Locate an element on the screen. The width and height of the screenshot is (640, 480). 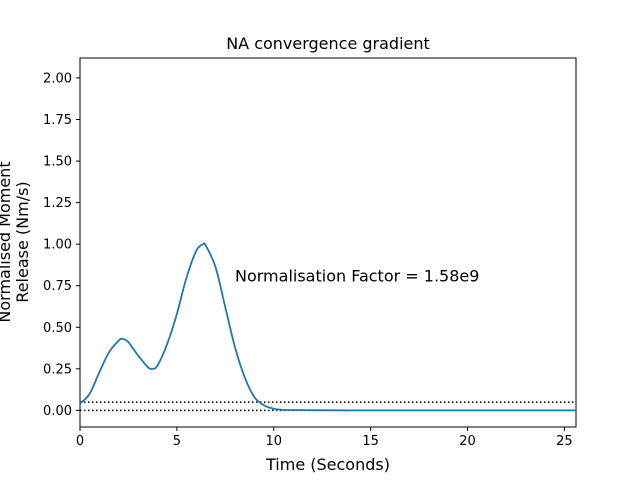
x-axis-label: Time (Seconds) is located at coordinates (327, 464).